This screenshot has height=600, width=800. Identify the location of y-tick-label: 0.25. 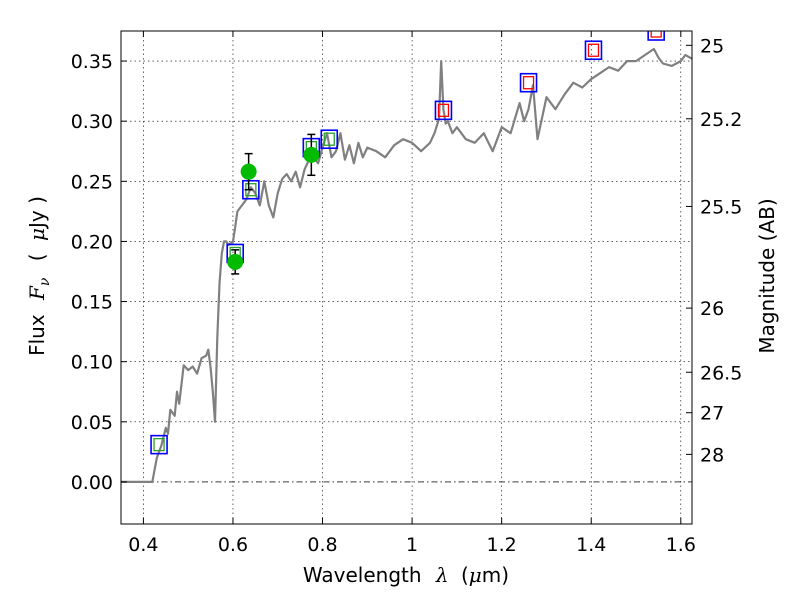
(92, 182).